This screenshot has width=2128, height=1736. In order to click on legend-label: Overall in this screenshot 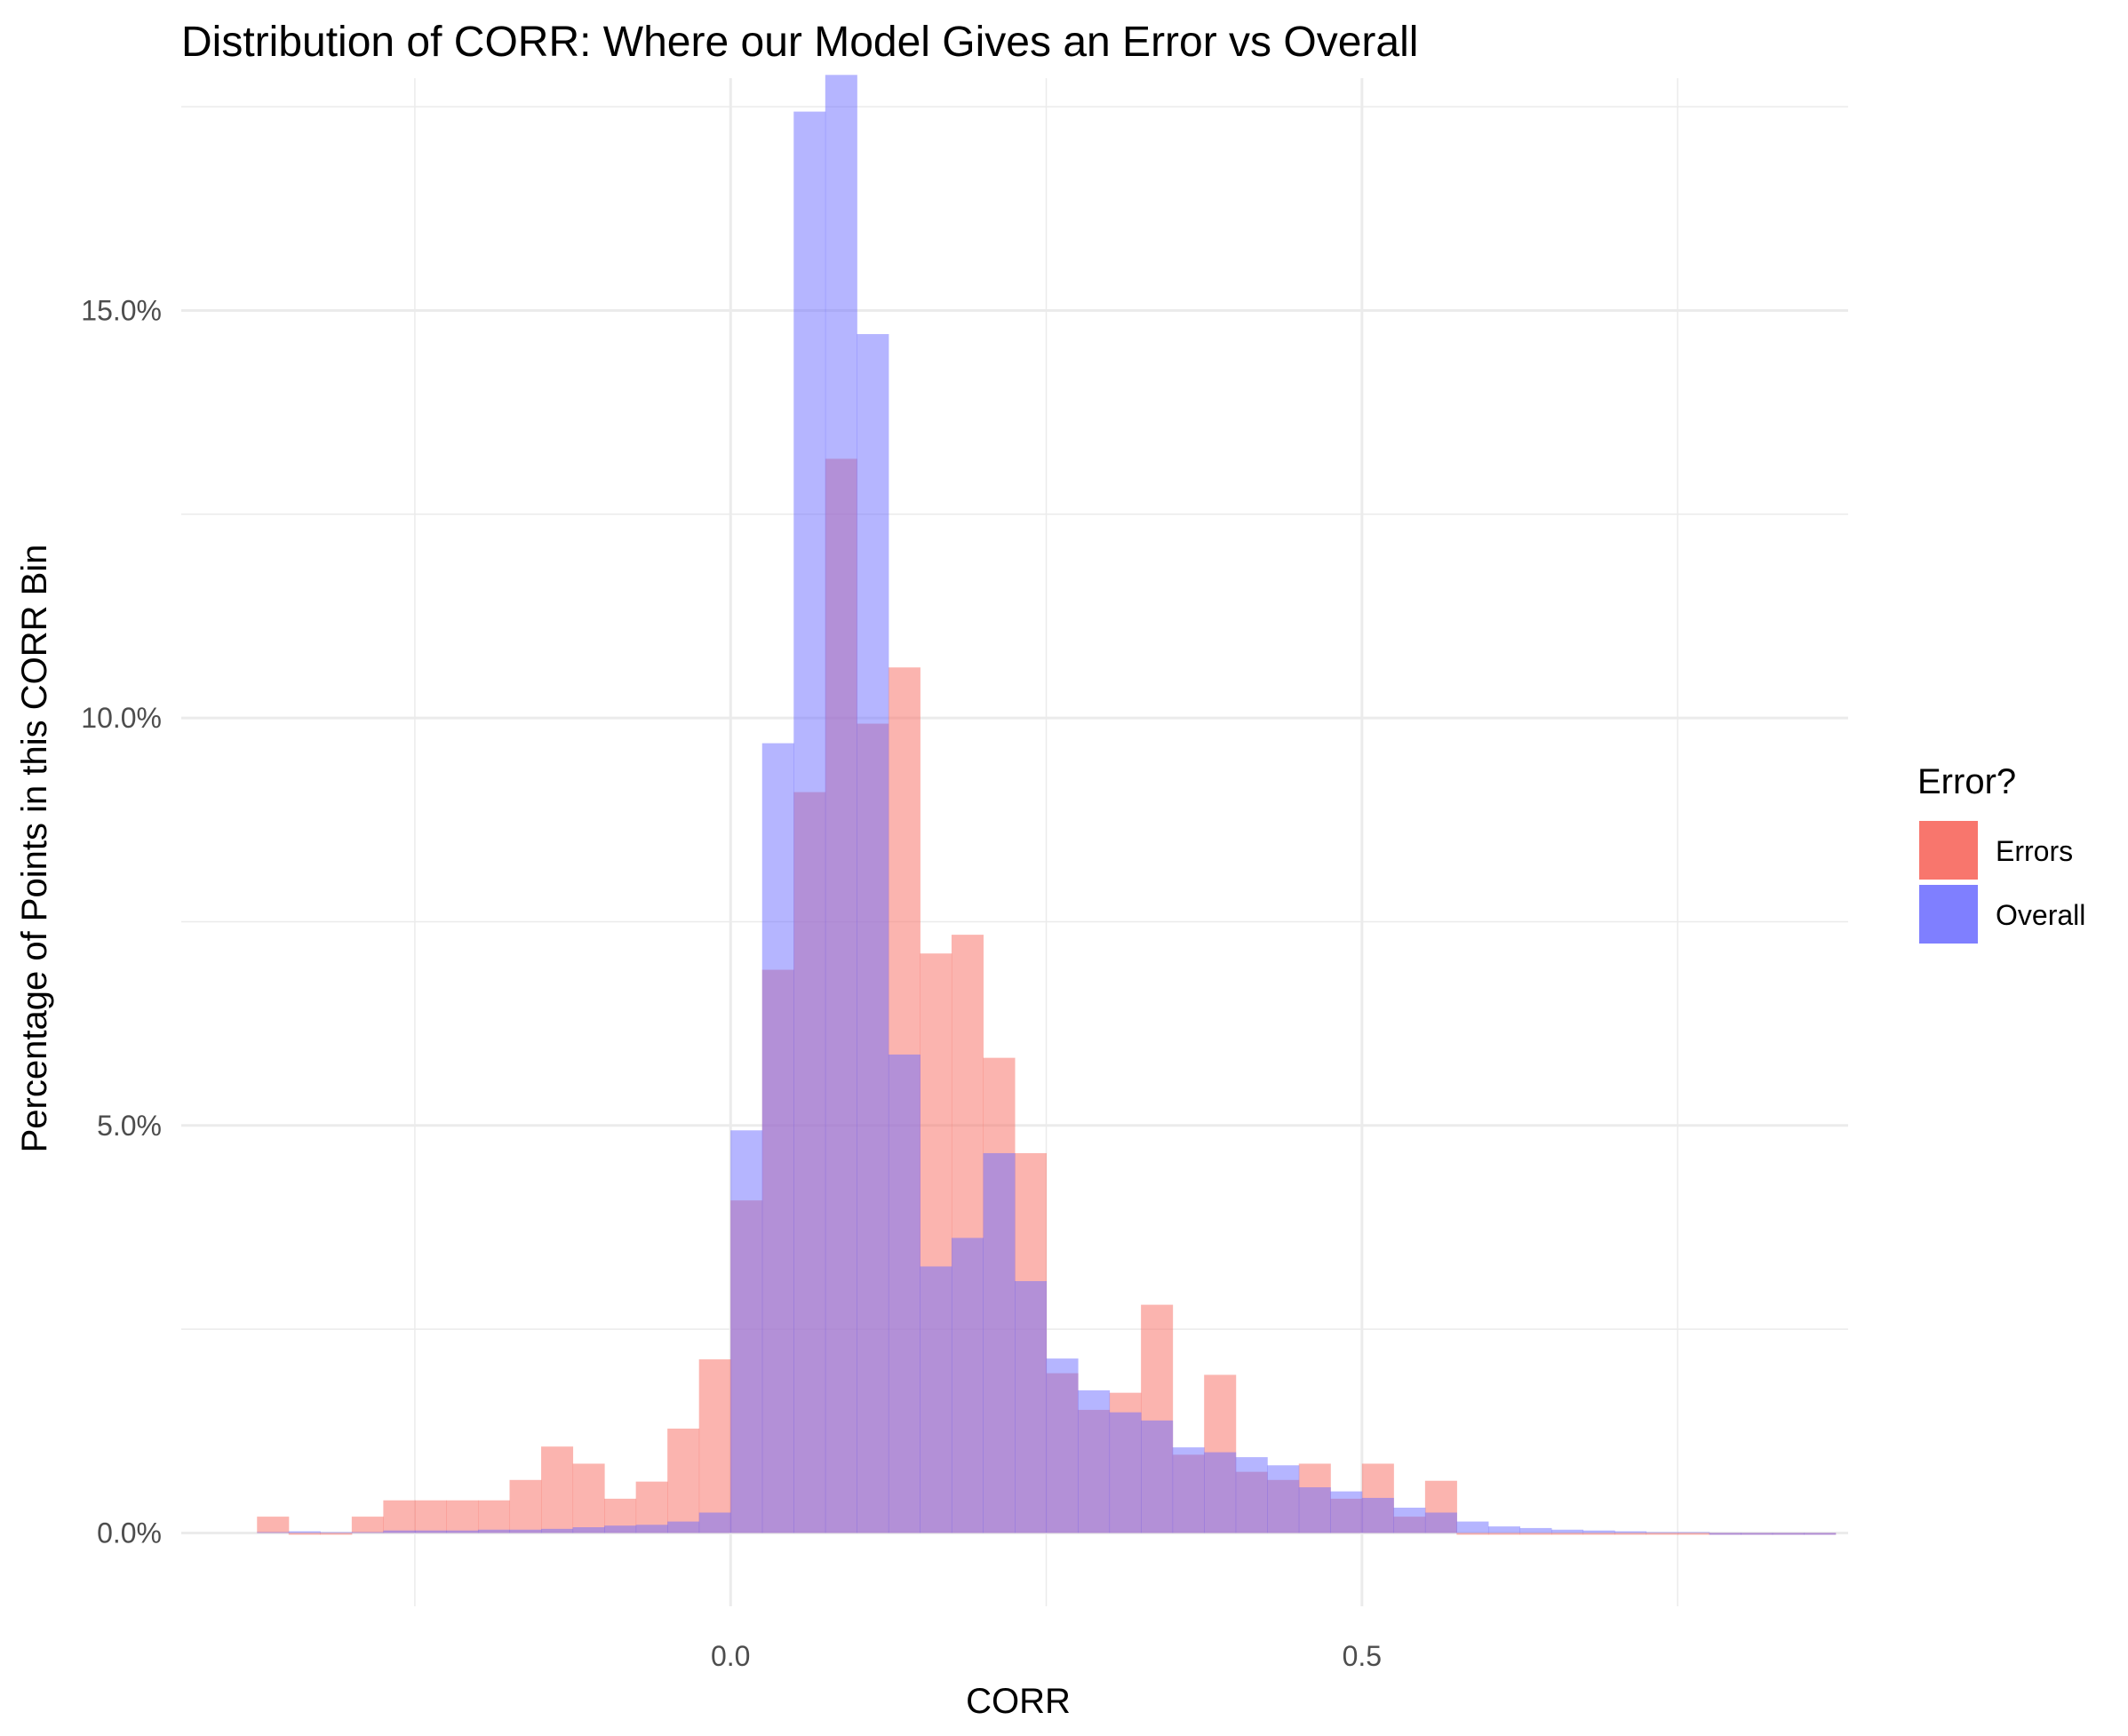, I will do `click(2041, 915)`.